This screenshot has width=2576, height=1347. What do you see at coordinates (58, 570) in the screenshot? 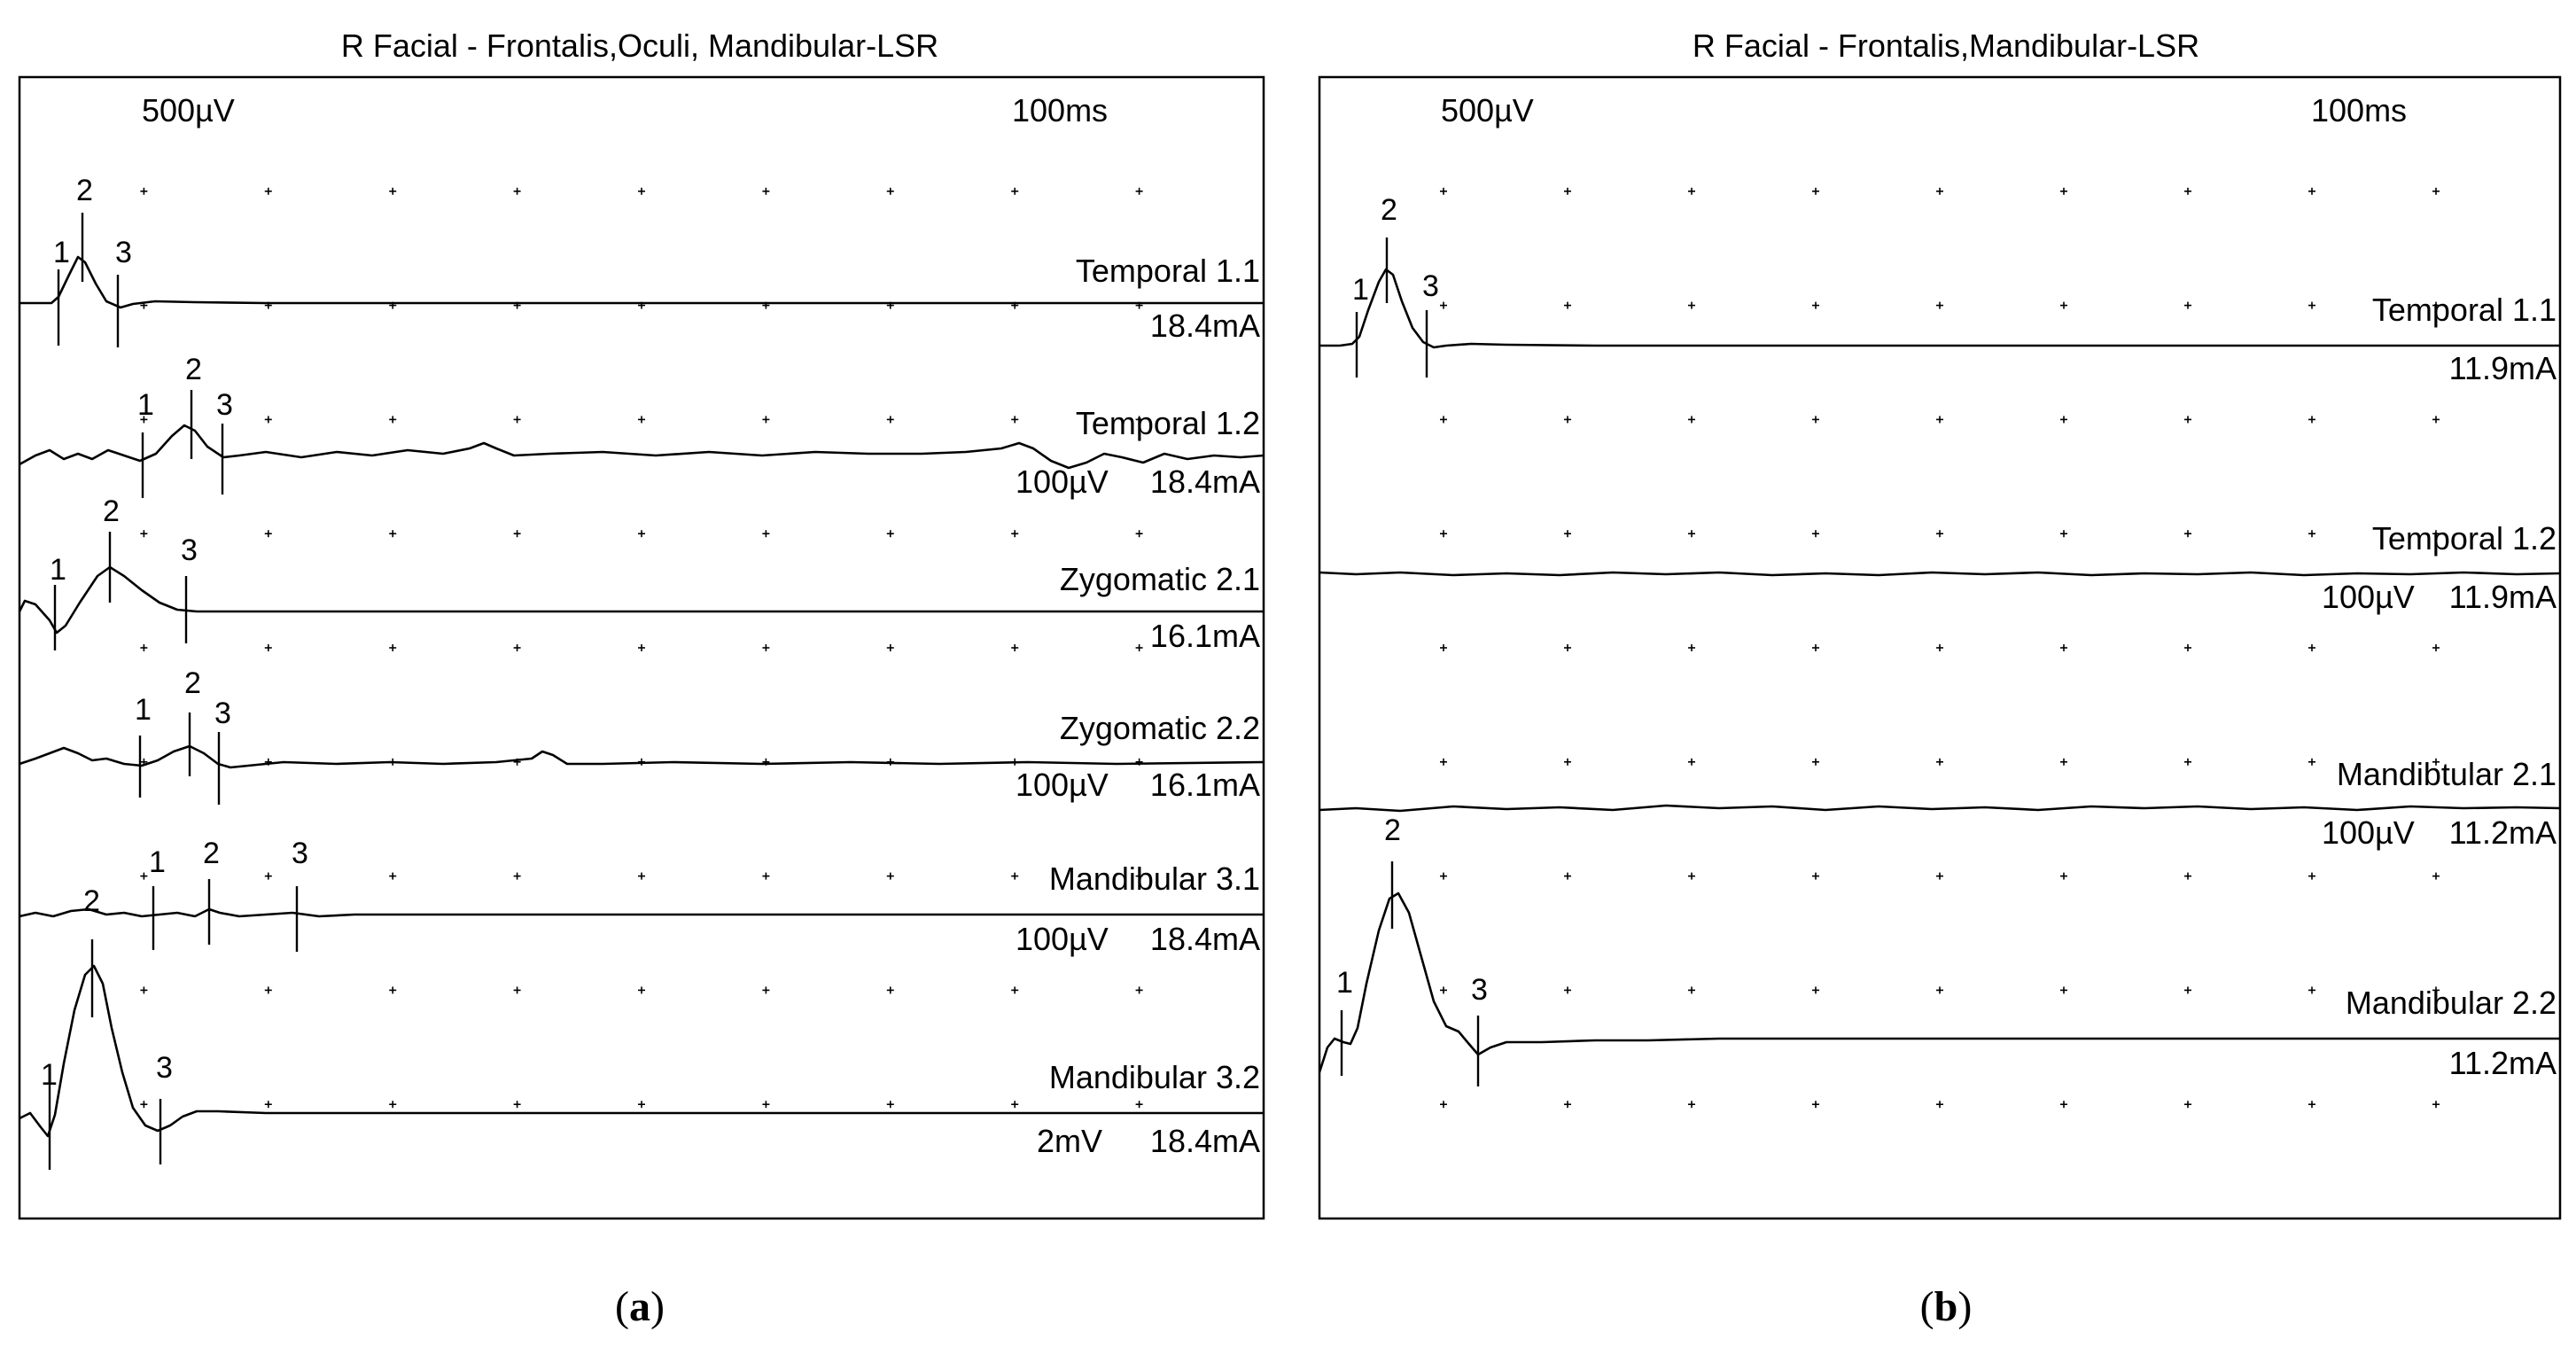
I see `panel-a-z21-marker-1-label: 1` at bounding box center [58, 570].